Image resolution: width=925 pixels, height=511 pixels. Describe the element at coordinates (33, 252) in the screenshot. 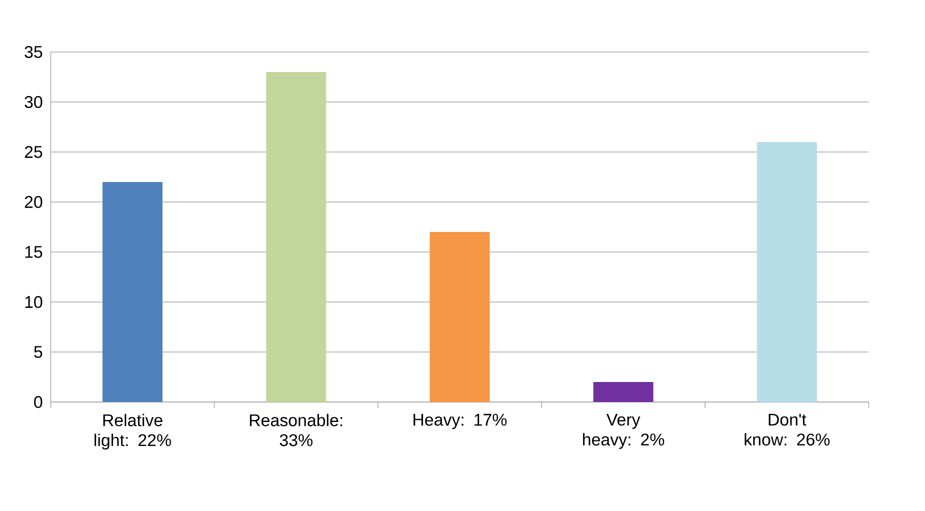

I see `y-tick-label: 15` at that location.